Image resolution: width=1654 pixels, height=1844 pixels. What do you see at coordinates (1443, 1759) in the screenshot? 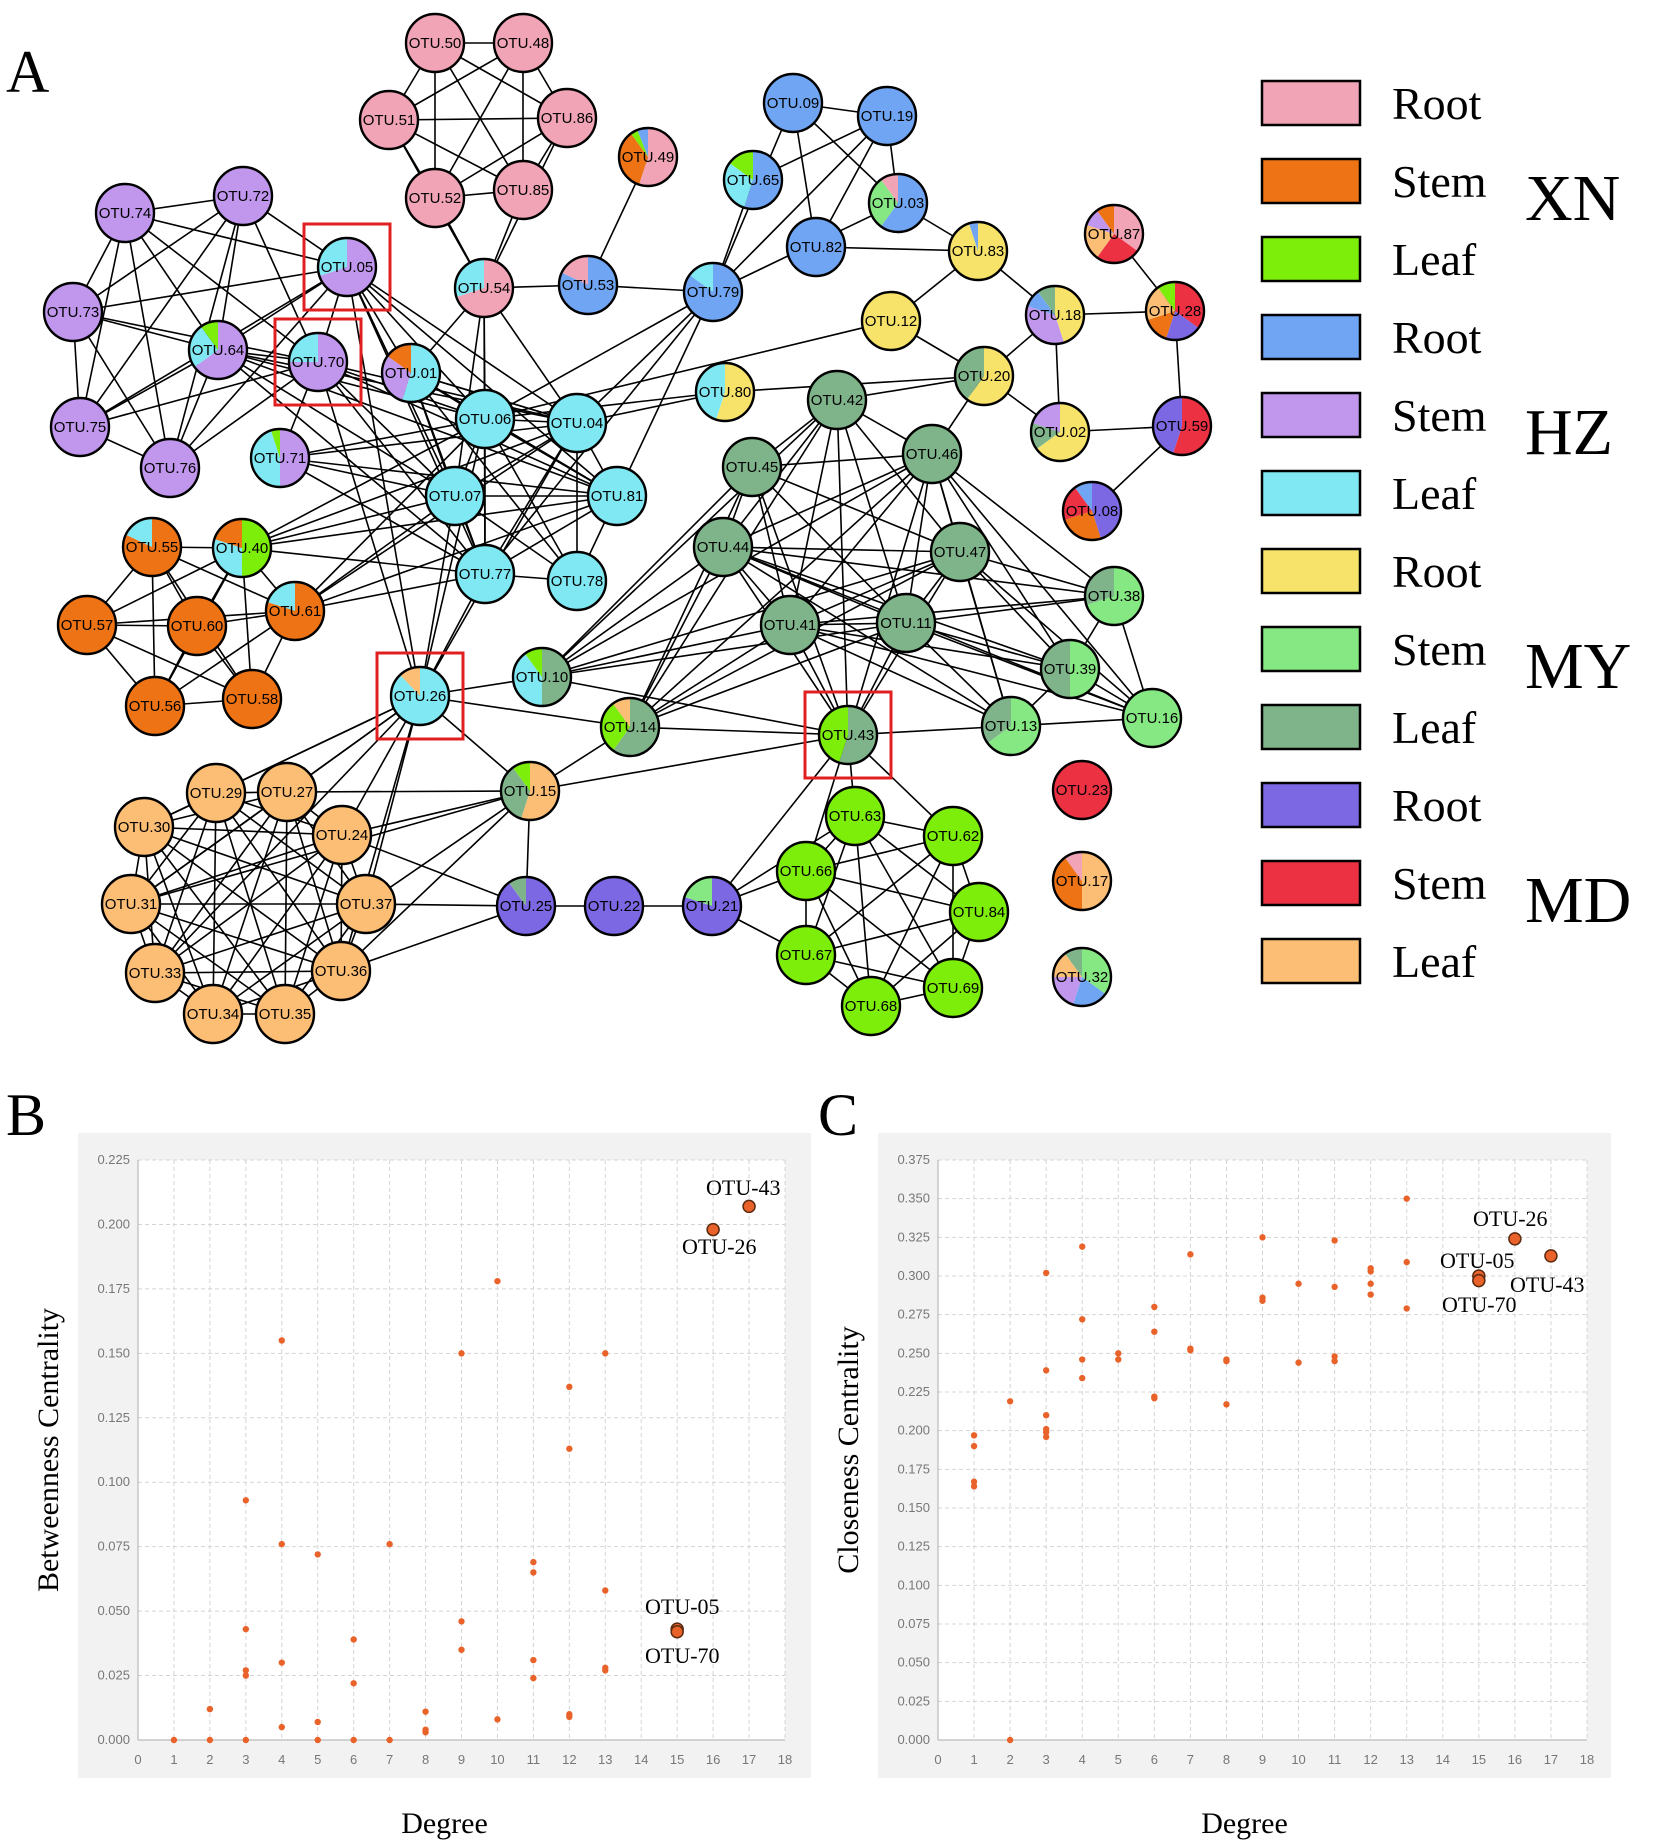
I see `x-tick-label: 14` at bounding box center [1443, 1759].